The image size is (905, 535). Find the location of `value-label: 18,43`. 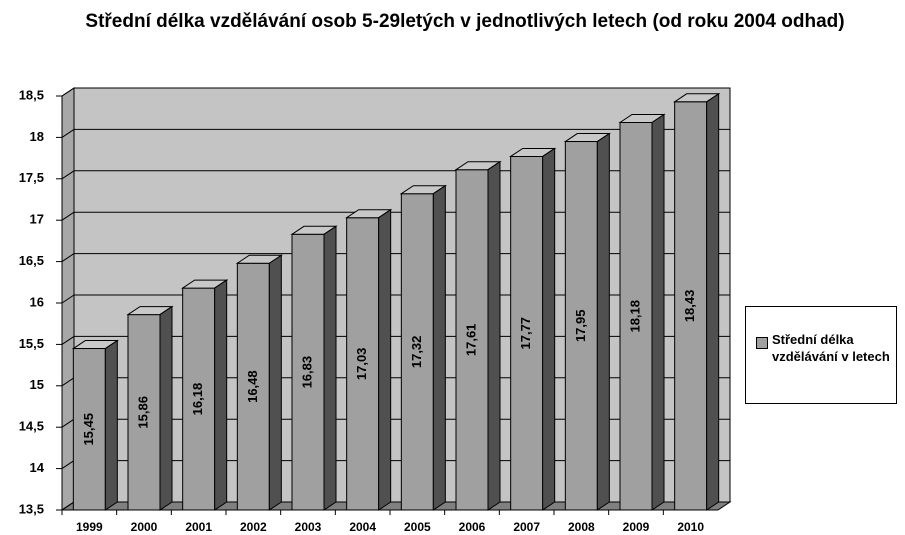

value-label: 18,43 is located at coordinates (689, 306).